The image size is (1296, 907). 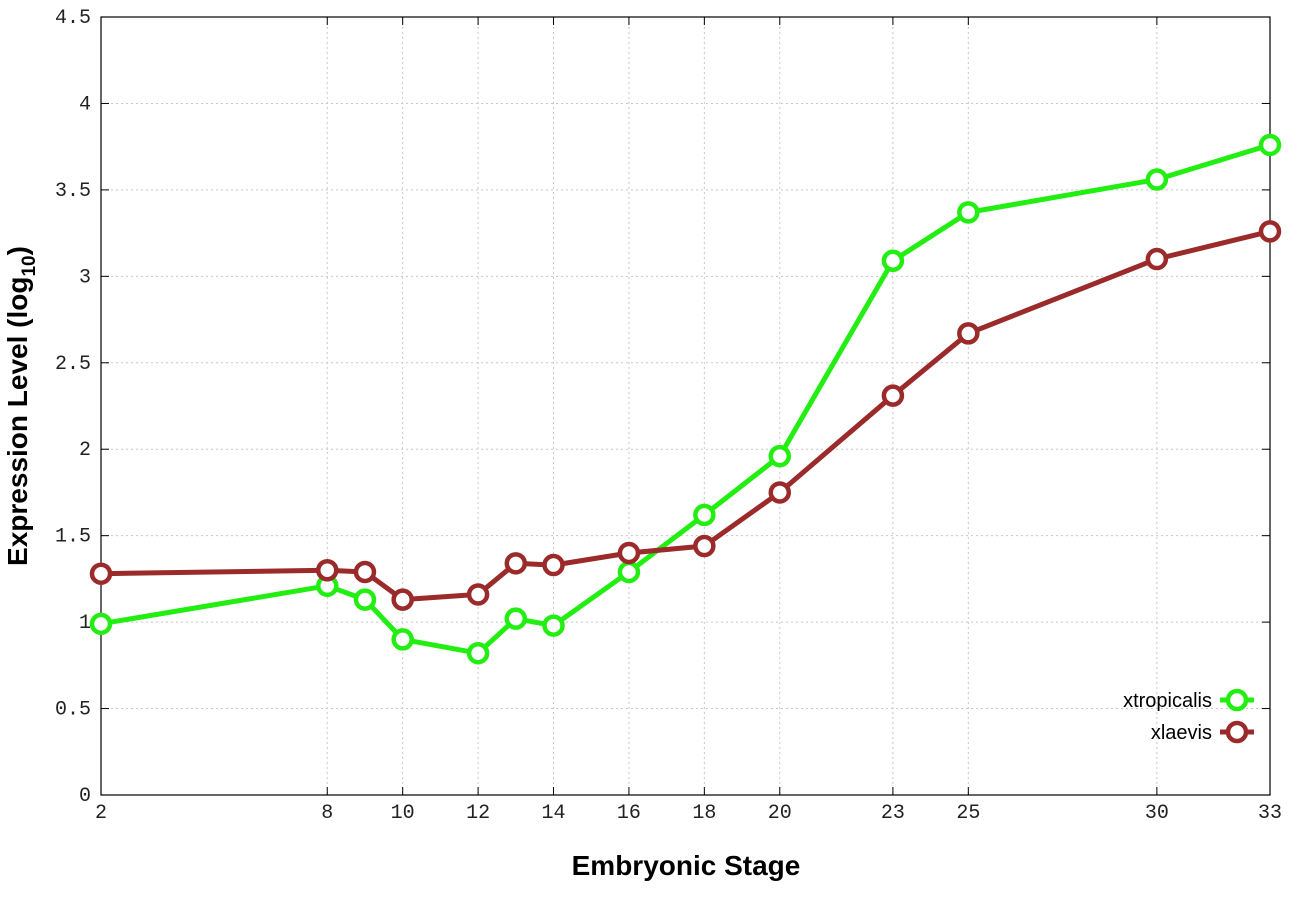 I want to click on x-tick-label: 18, so click(x=704, y=813).